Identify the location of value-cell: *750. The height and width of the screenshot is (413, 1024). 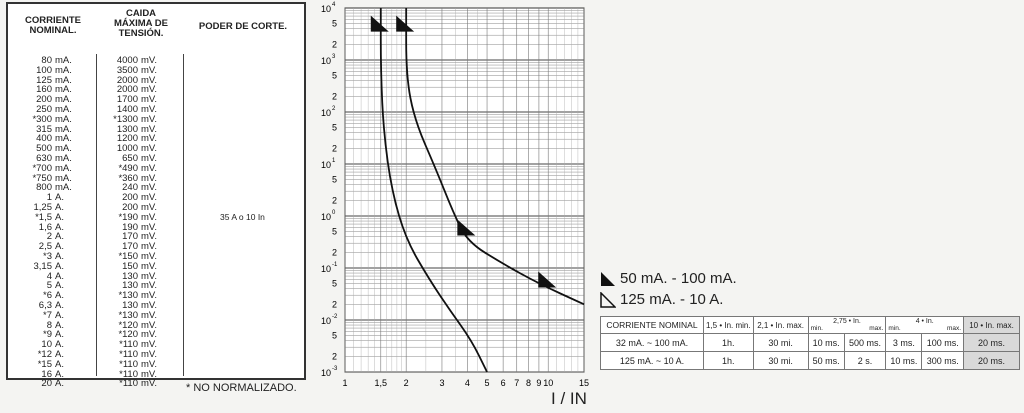
(42, 178).